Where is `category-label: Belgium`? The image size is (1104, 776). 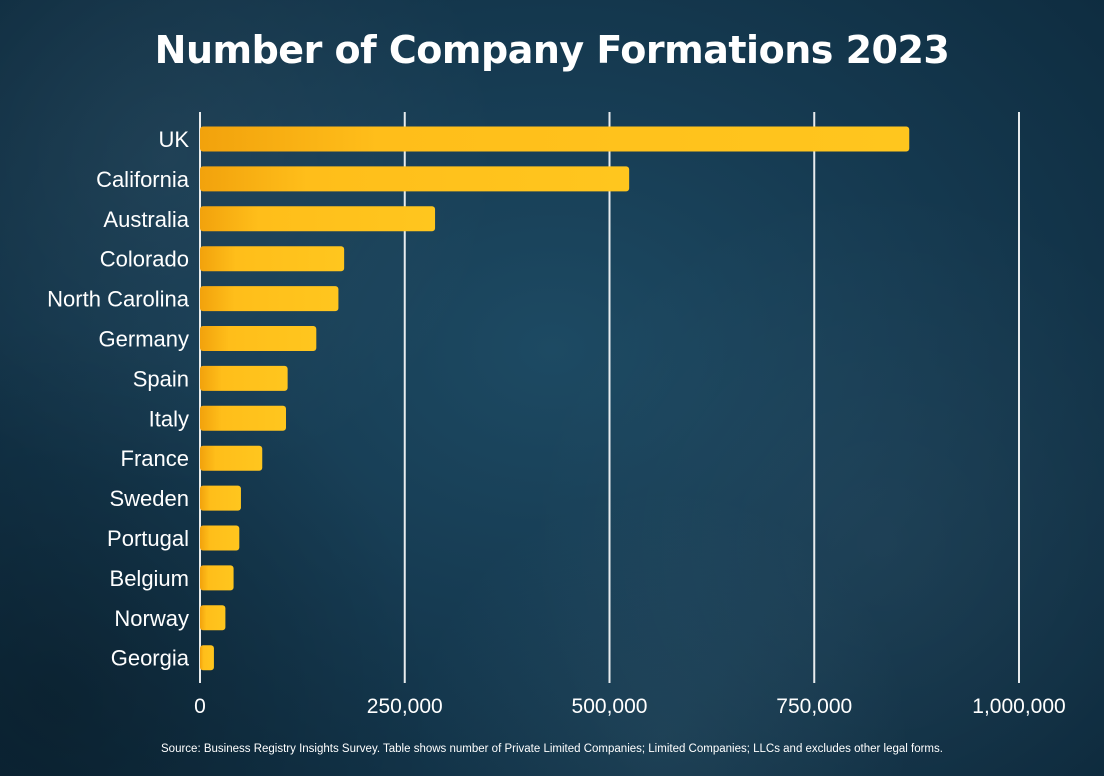 category-label: Belgium is located at coordinates (149, 578).